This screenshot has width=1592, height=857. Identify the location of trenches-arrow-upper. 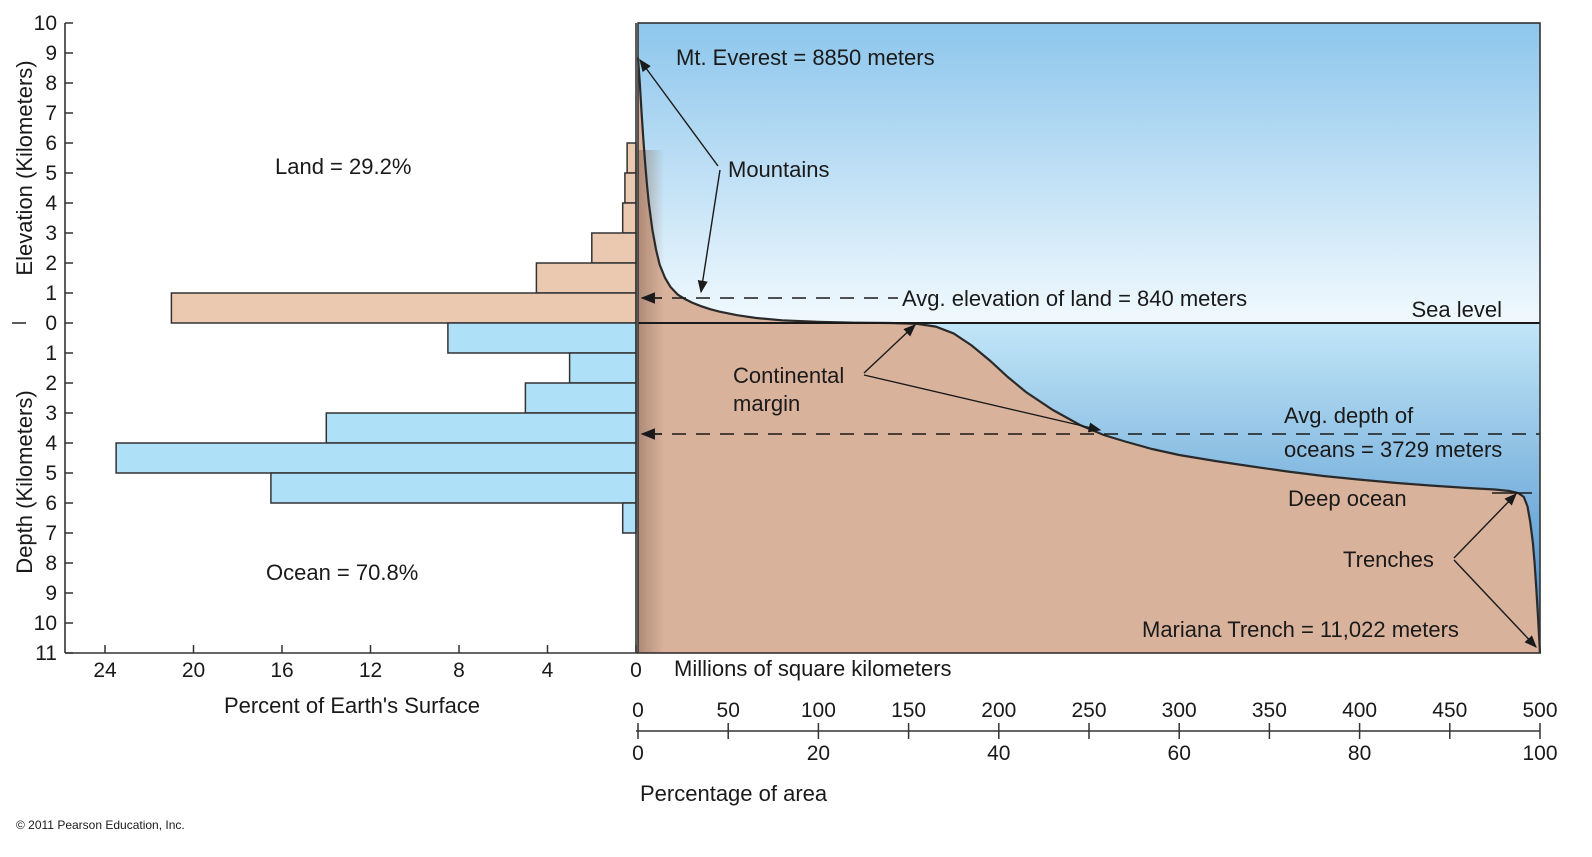
(1485, 526).